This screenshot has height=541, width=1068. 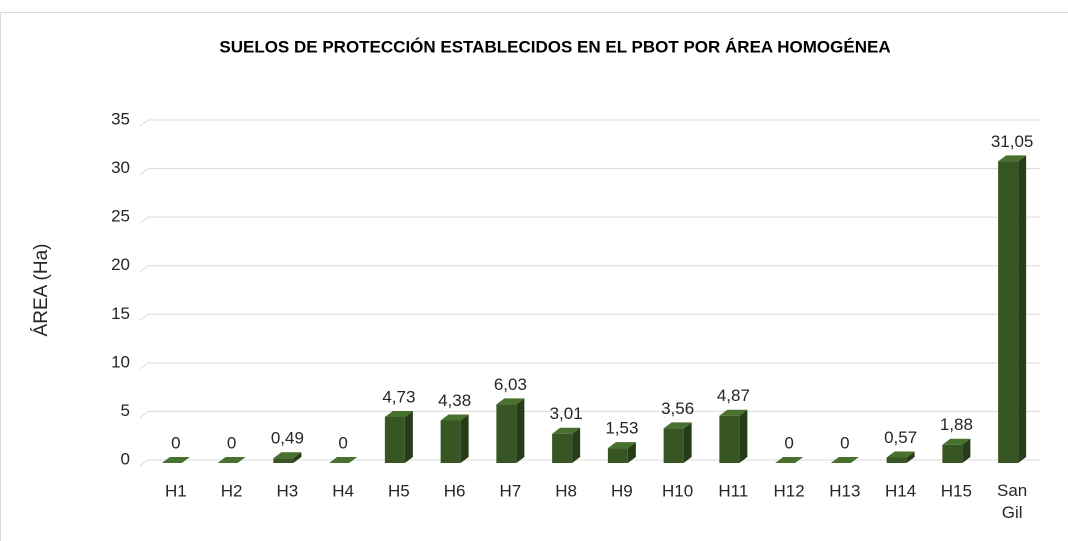 What do you see at coordinates (41, 290) in the screenshot?
I see `y-axis-label: ÁREA (Ha)` at bounding box center [41, 290].